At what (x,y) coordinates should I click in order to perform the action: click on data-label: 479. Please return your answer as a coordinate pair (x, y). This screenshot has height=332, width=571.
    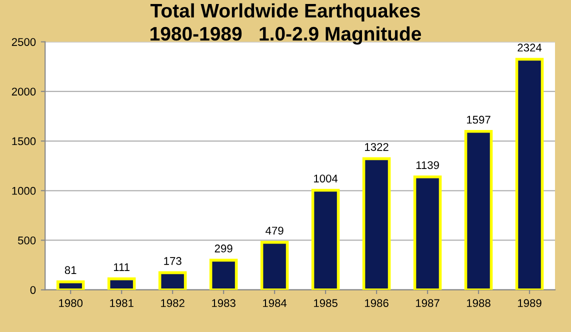
    Looking at the image, I should click on (275, 230).